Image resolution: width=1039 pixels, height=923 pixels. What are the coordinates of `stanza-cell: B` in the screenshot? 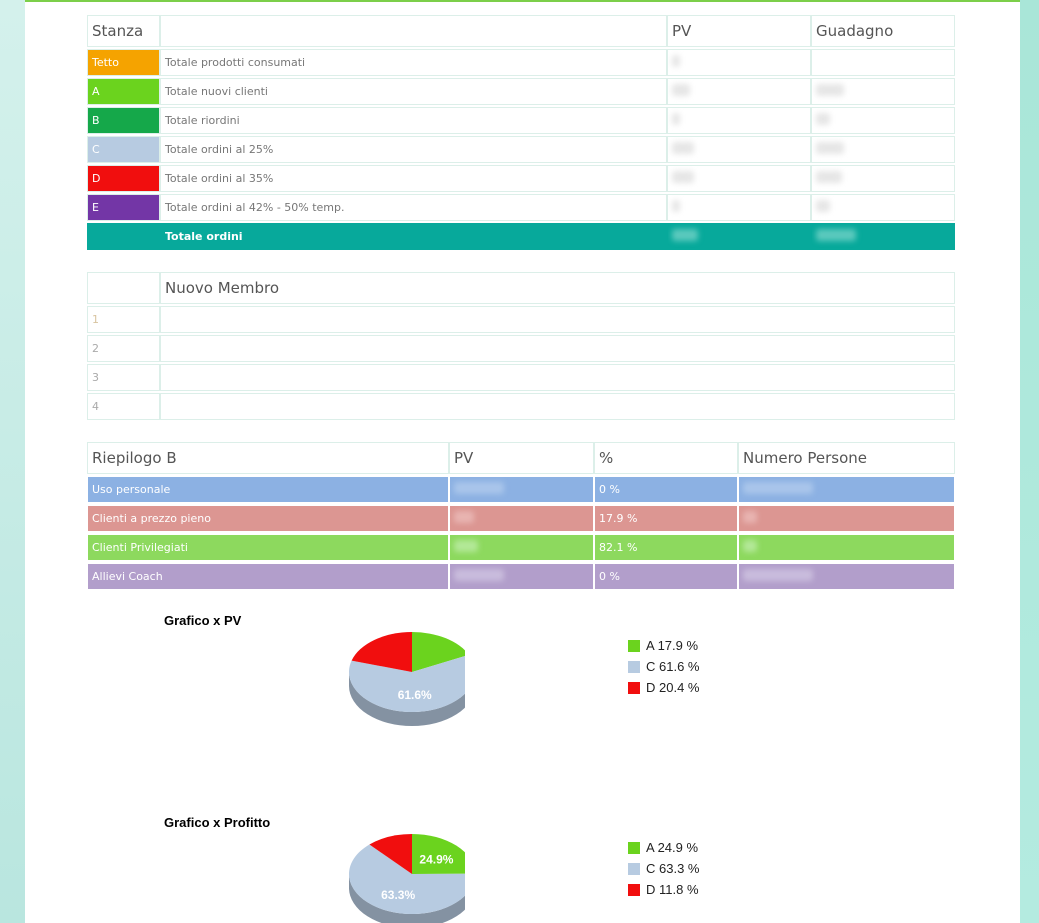 It's located at (123, 120).